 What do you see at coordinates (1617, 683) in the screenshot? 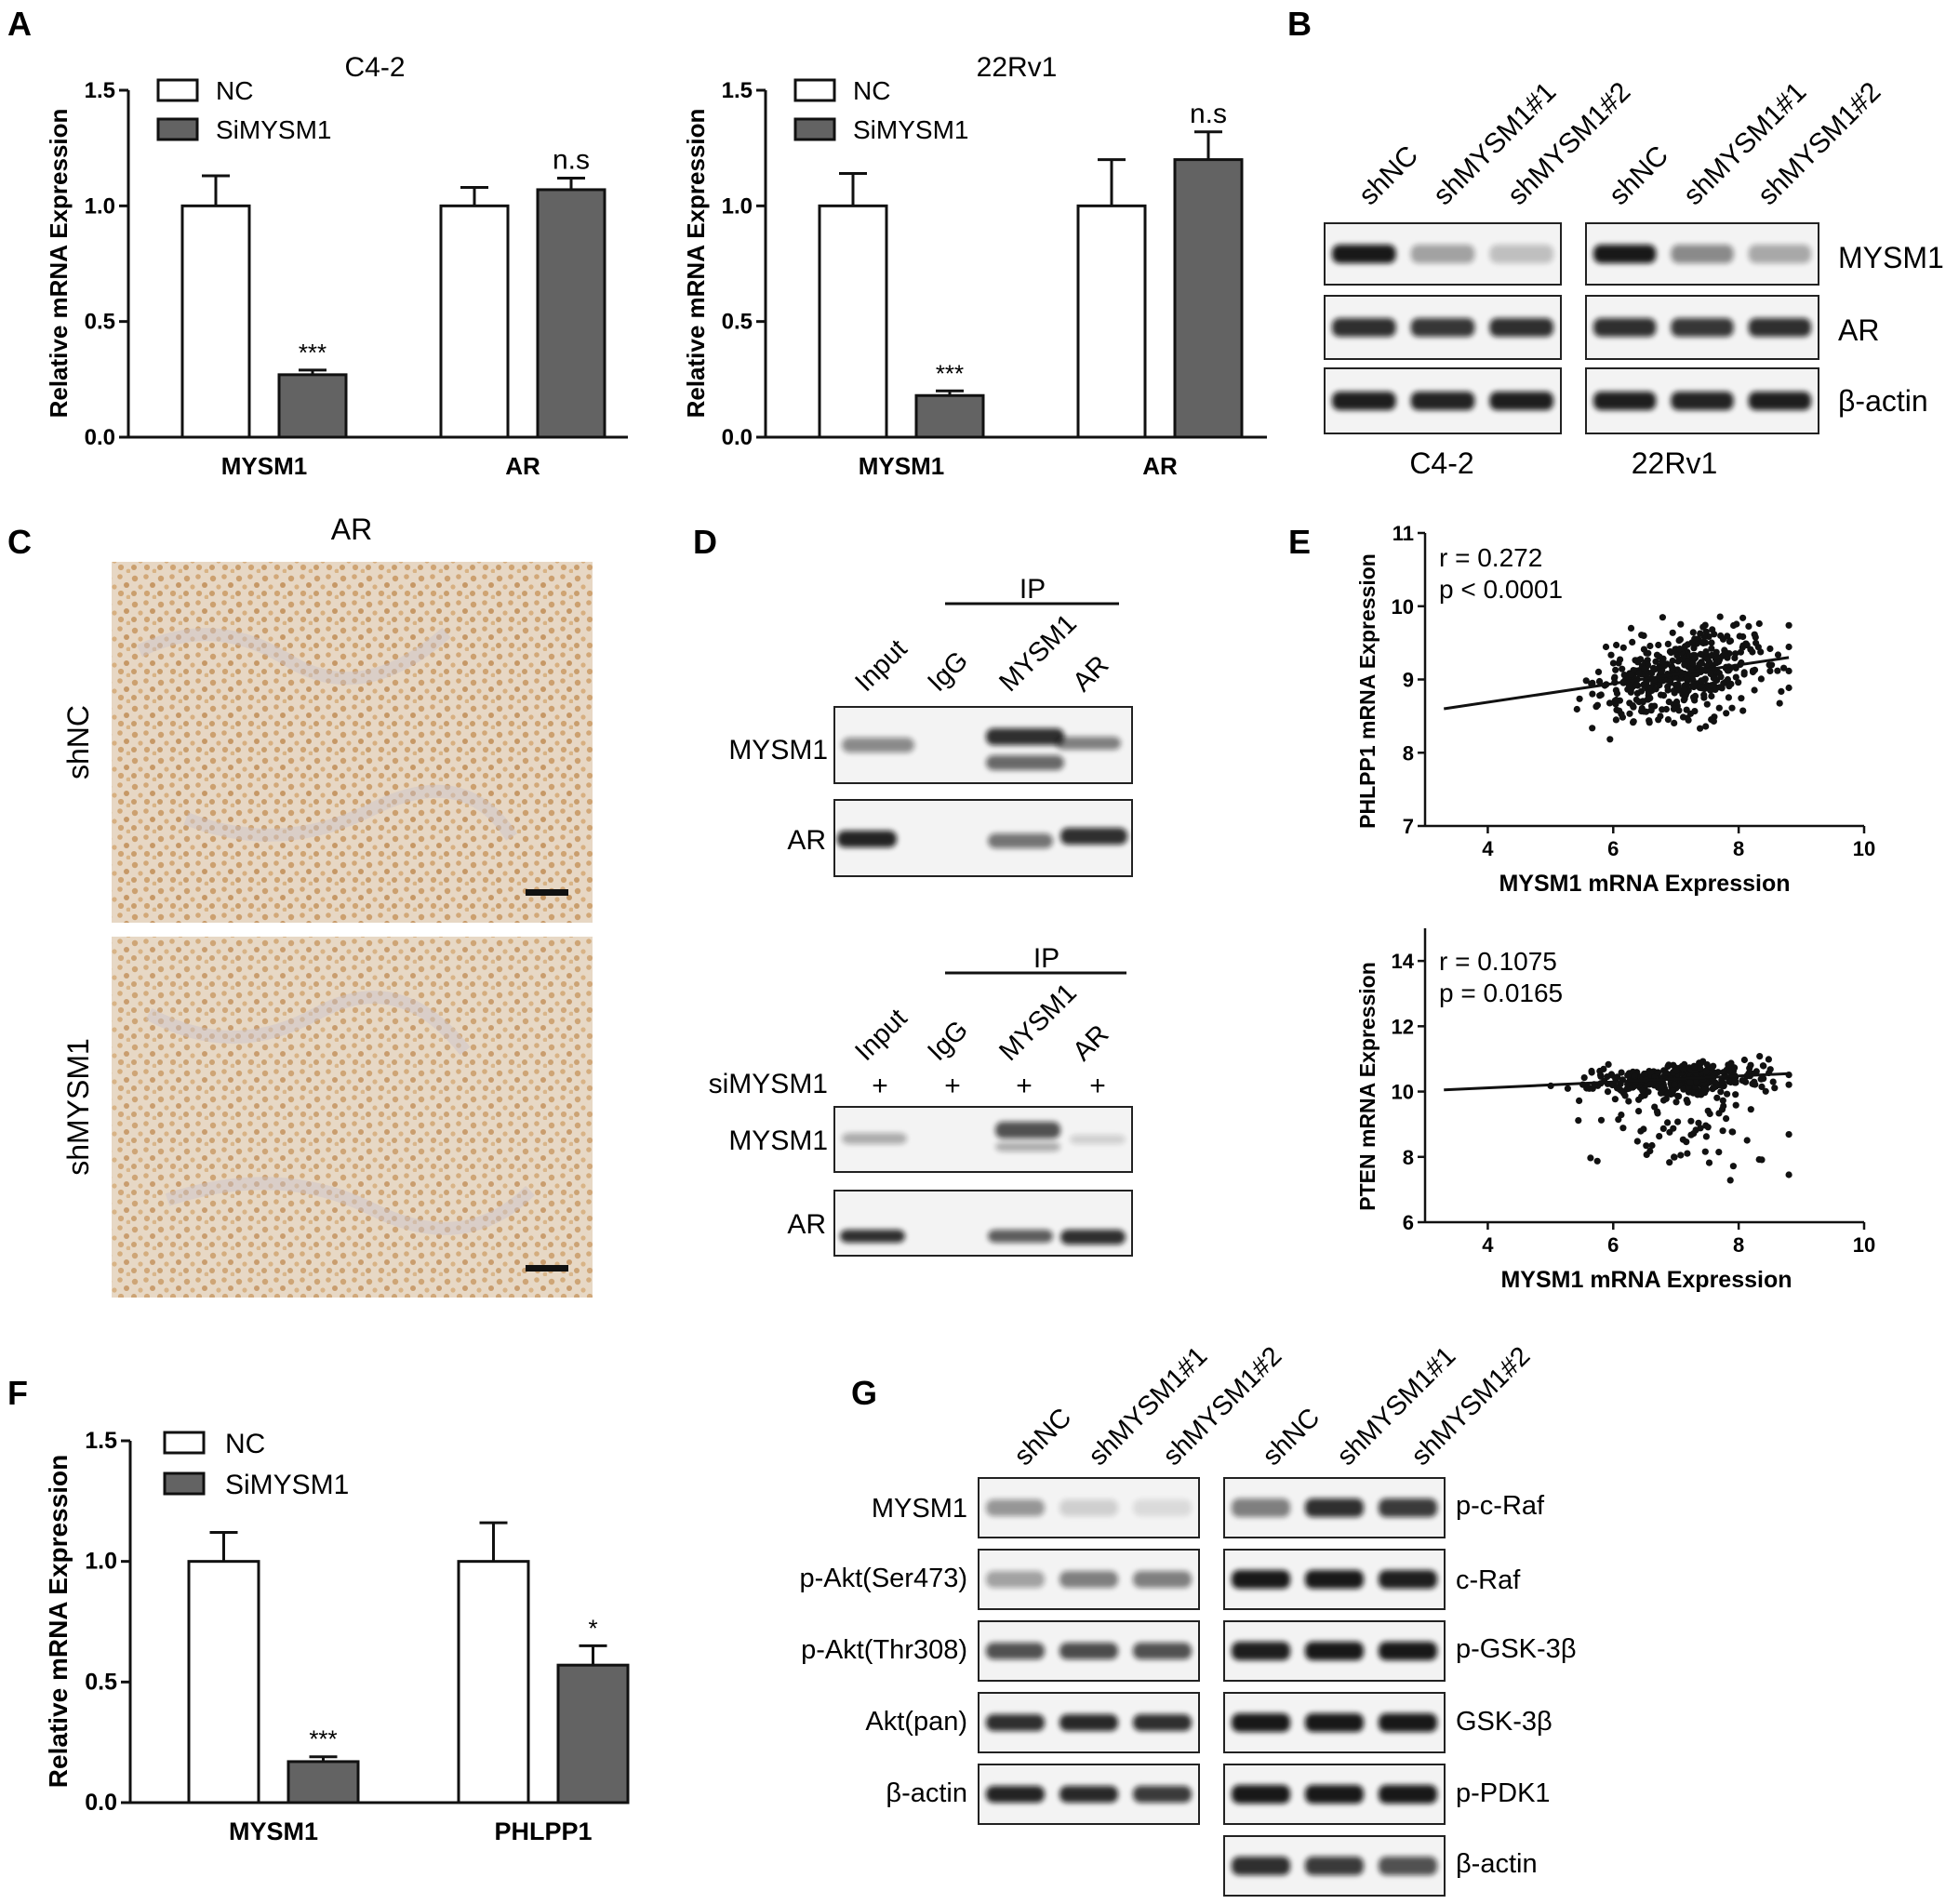
I see `regression-line` at bounding box center [1617, 683].